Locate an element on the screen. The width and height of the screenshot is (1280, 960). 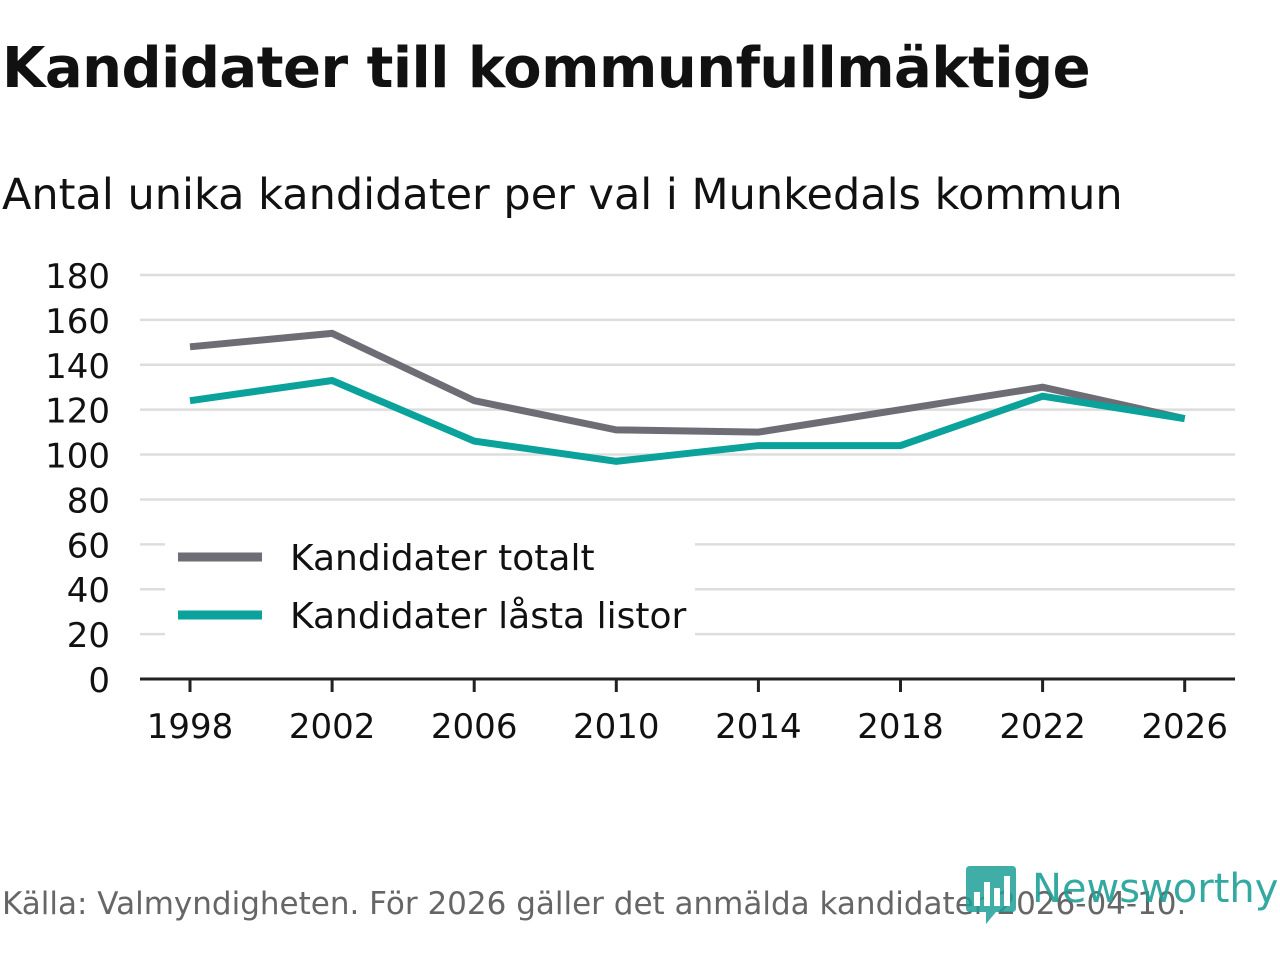
y-tick-label-60: 60 is located at coordinates (88, 546).